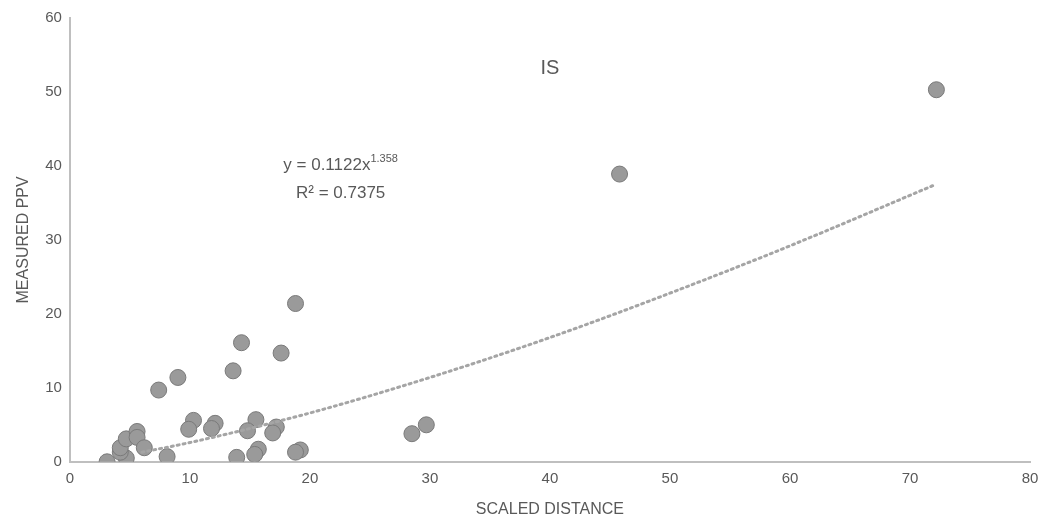 This screenshot has width=1060, height=529. What do you see at coordinates (53, 91) in the screenshot?
I see `y-tick-label: 50` at bounding box center [53, 91].